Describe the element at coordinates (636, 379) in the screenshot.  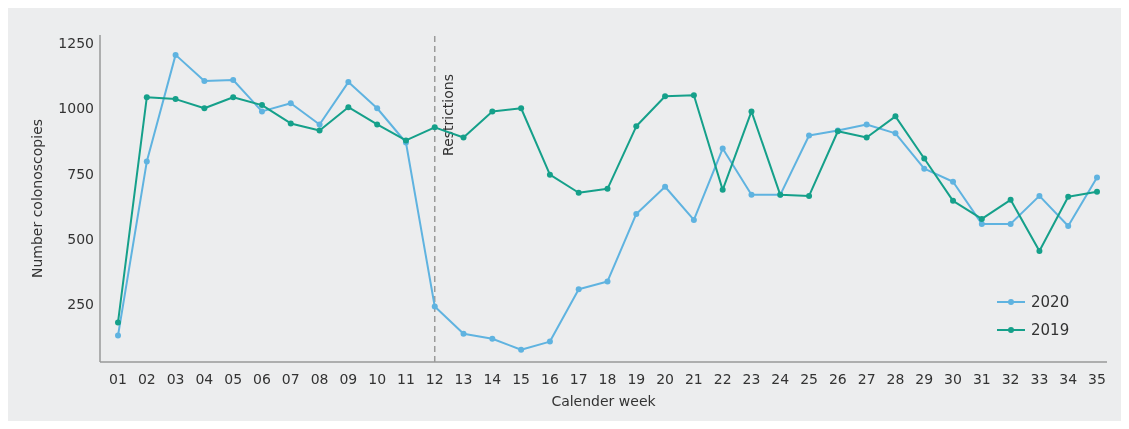
I see `x-tick-label: 19` at that location.